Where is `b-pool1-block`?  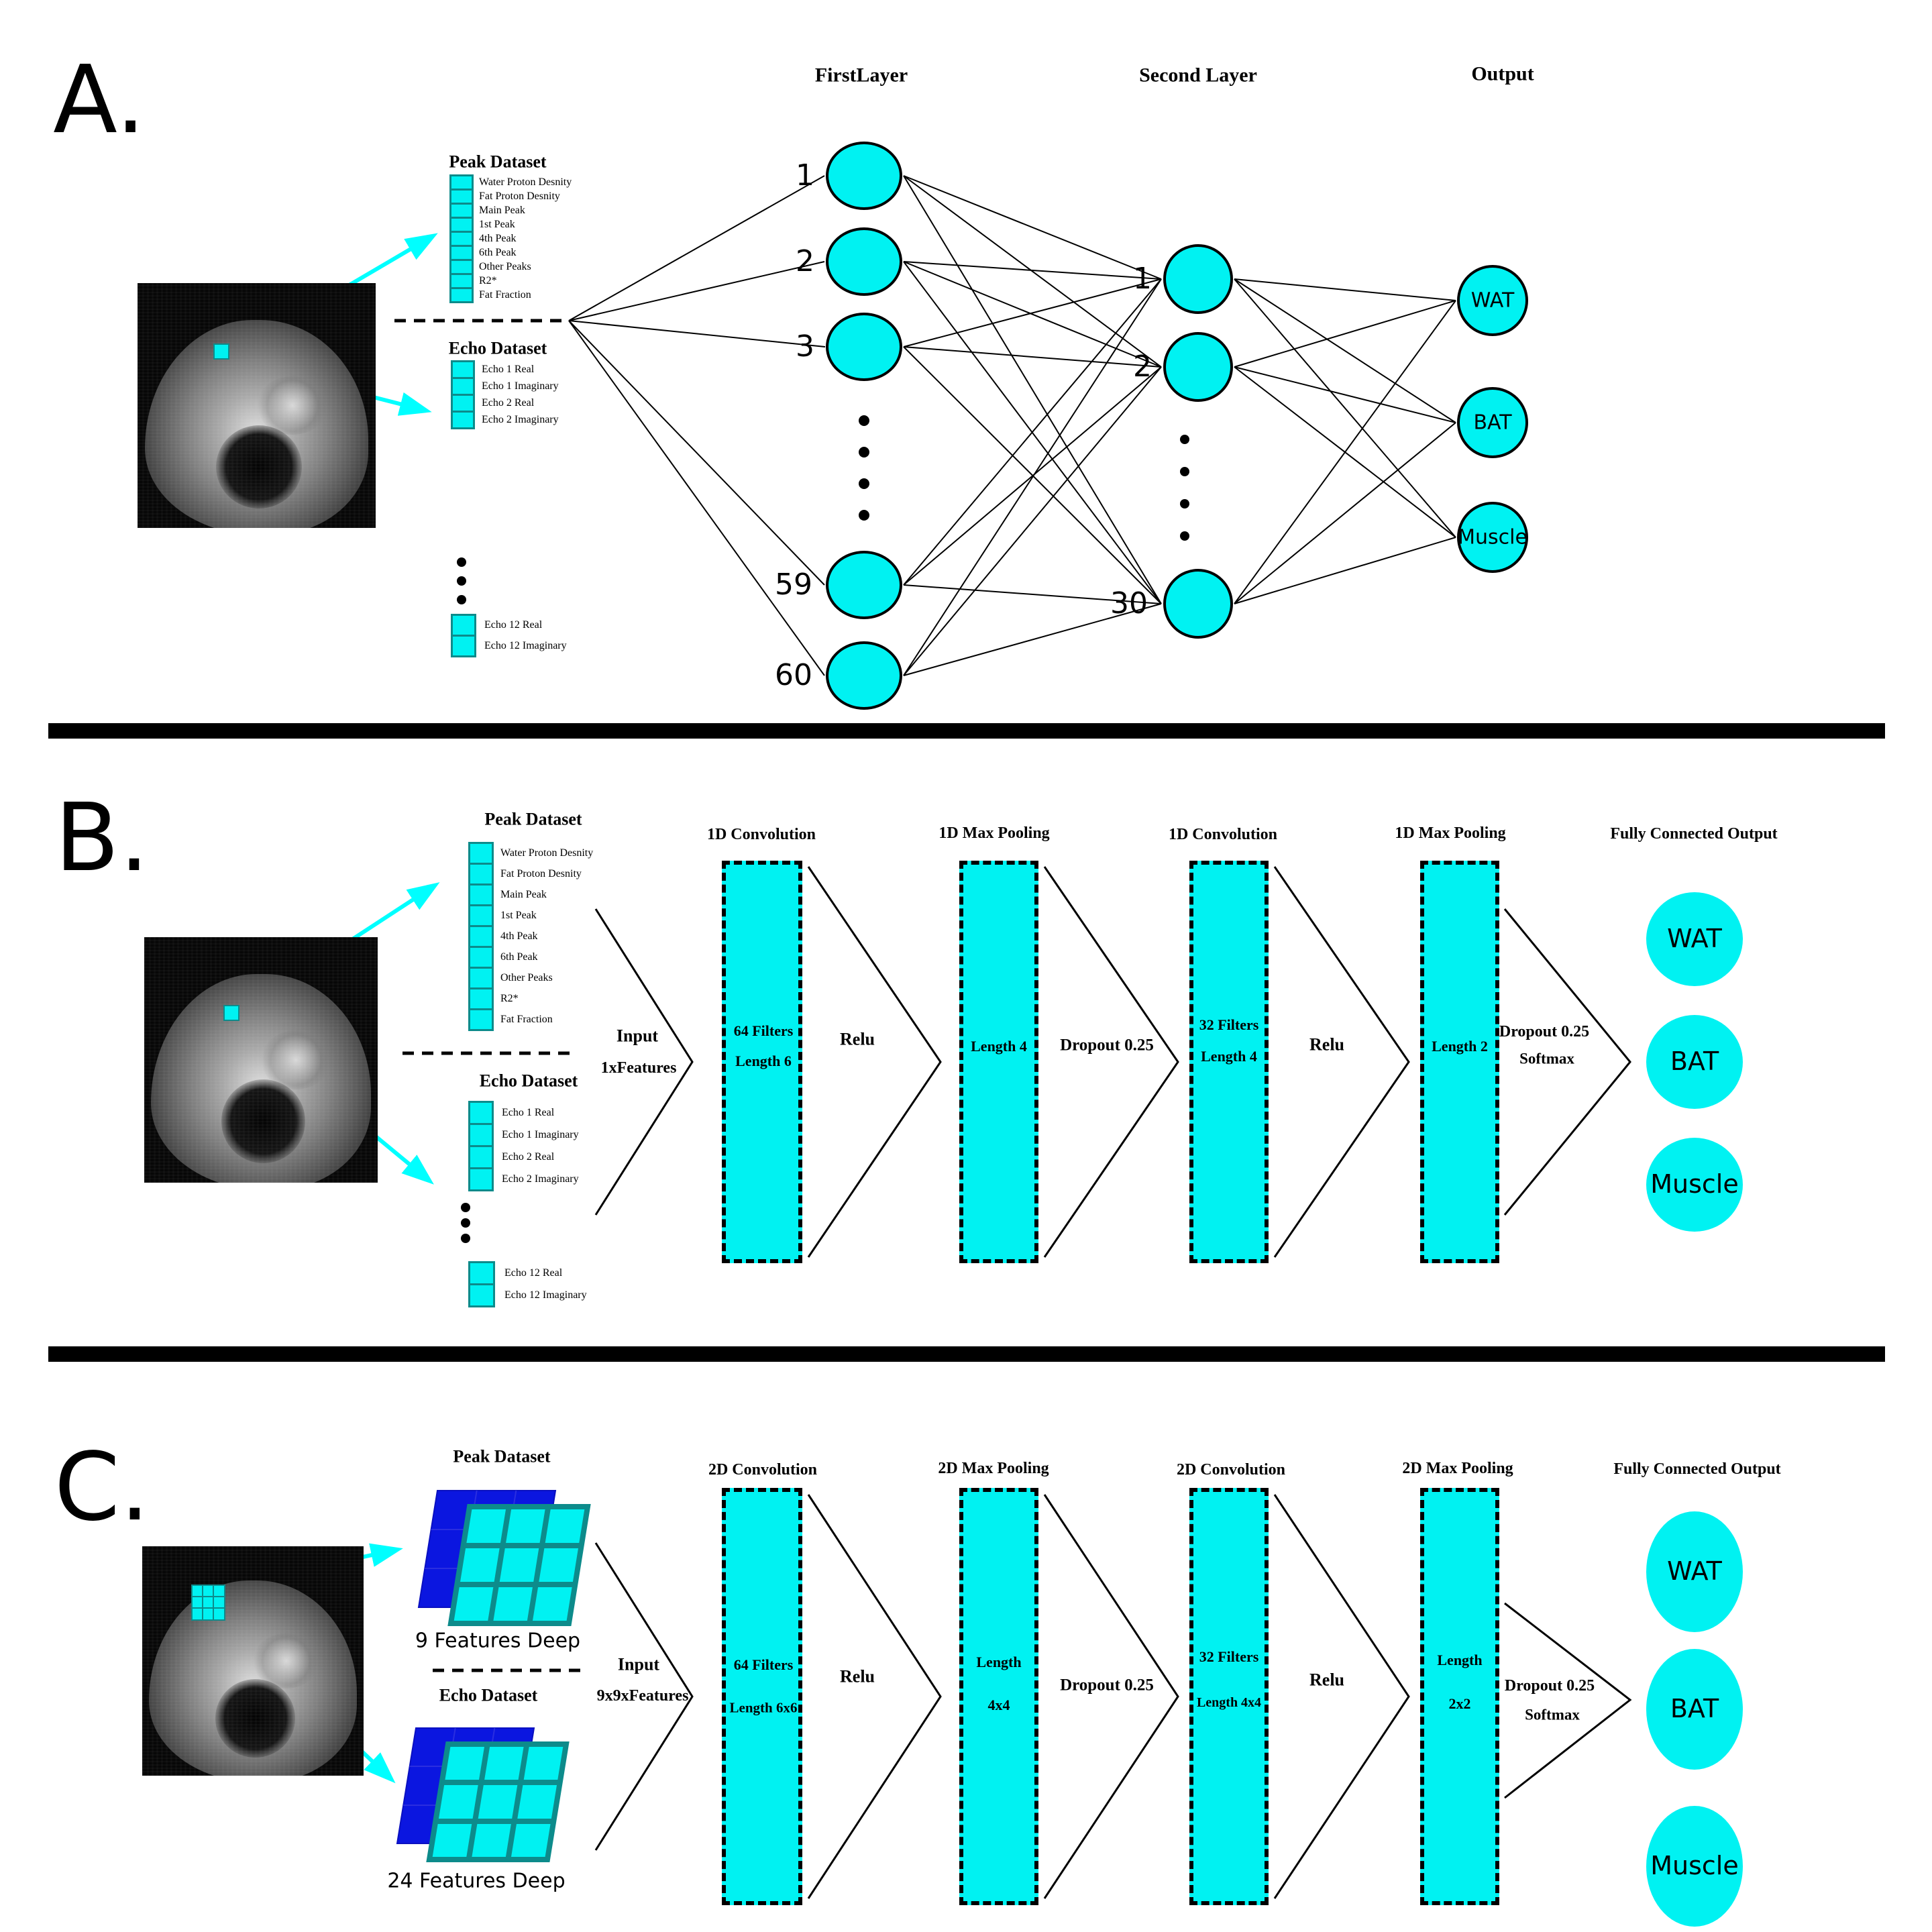
b-pool1-block is located at coordinates (998, 1062).